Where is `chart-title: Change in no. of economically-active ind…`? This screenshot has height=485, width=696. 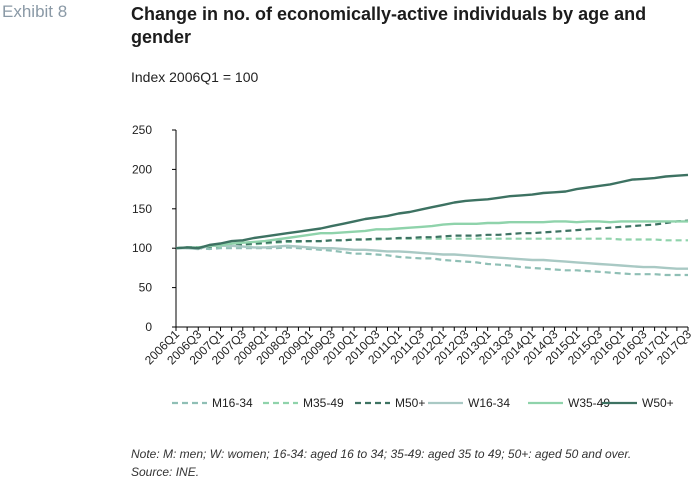
chart-title: Change in no. of economically-active ind… is located at coordinates (389, 25).